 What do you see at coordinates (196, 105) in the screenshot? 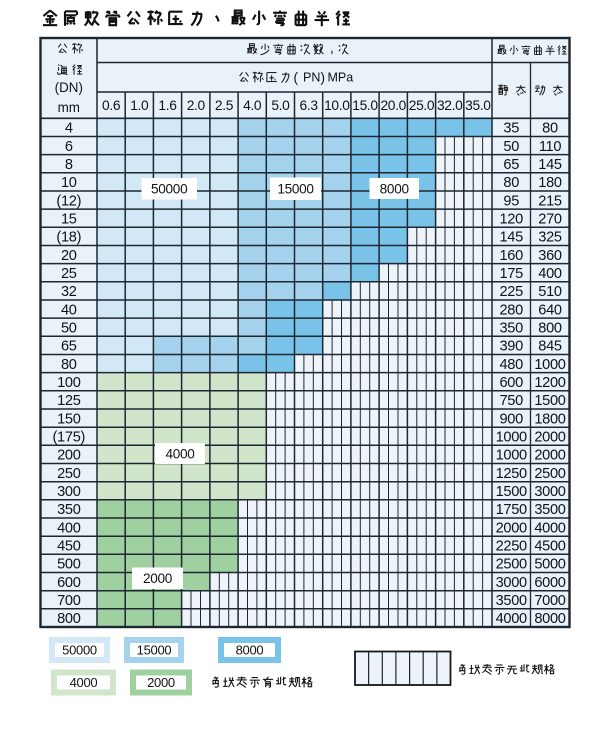
I see `svg-text: 2.0` at bounding box center [196, 105].